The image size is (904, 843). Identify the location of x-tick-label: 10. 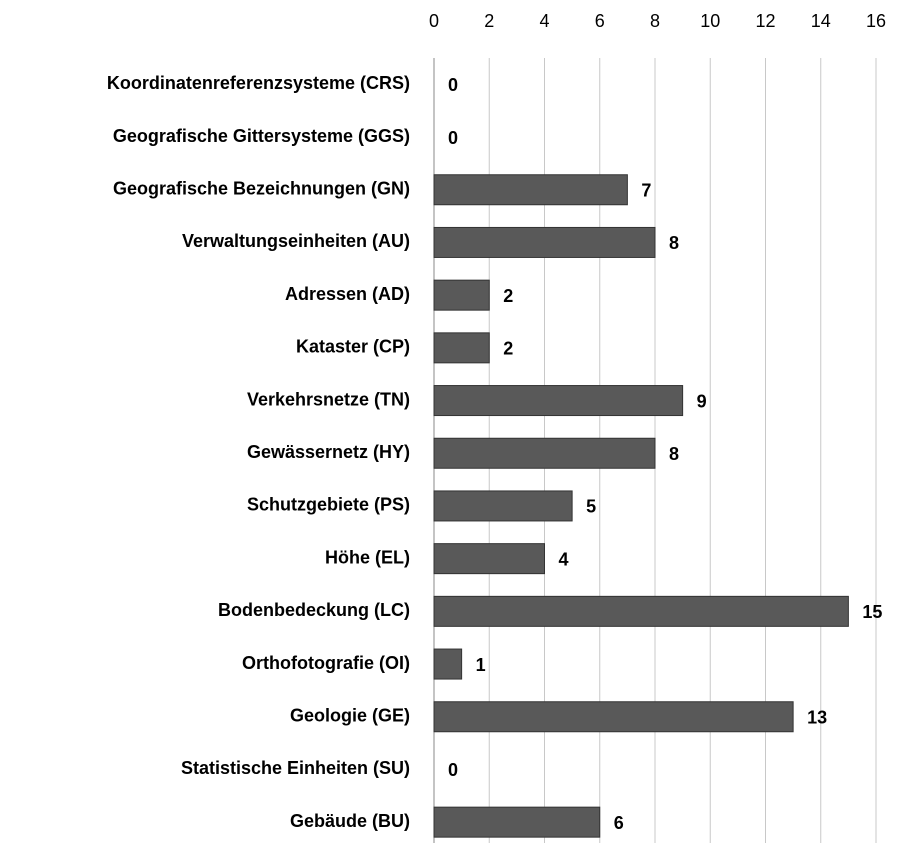
(710, 21).